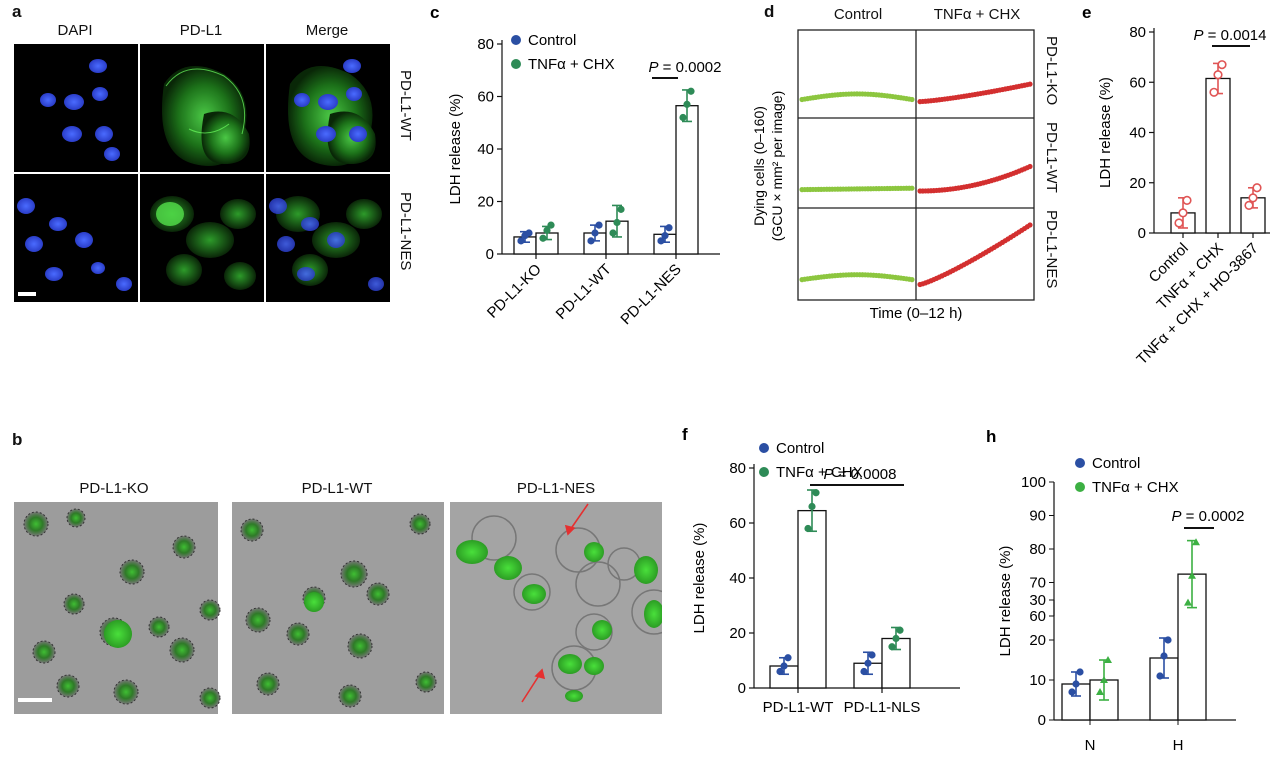  What do you see at coordinates (860, 474) in the screenshot?
I see `p-value-annotation: P = 0.0008` at bounding box center [860, 474].